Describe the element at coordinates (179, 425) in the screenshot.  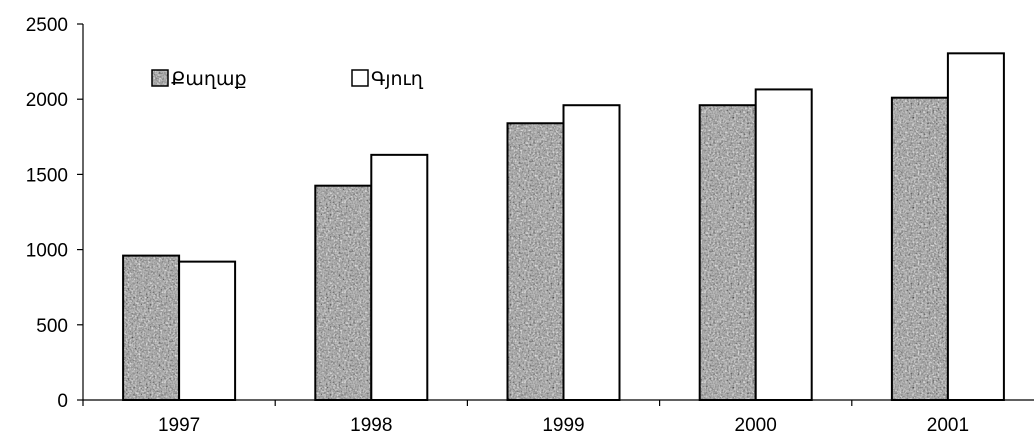
I see `x-tick-label: 1997` at that location.